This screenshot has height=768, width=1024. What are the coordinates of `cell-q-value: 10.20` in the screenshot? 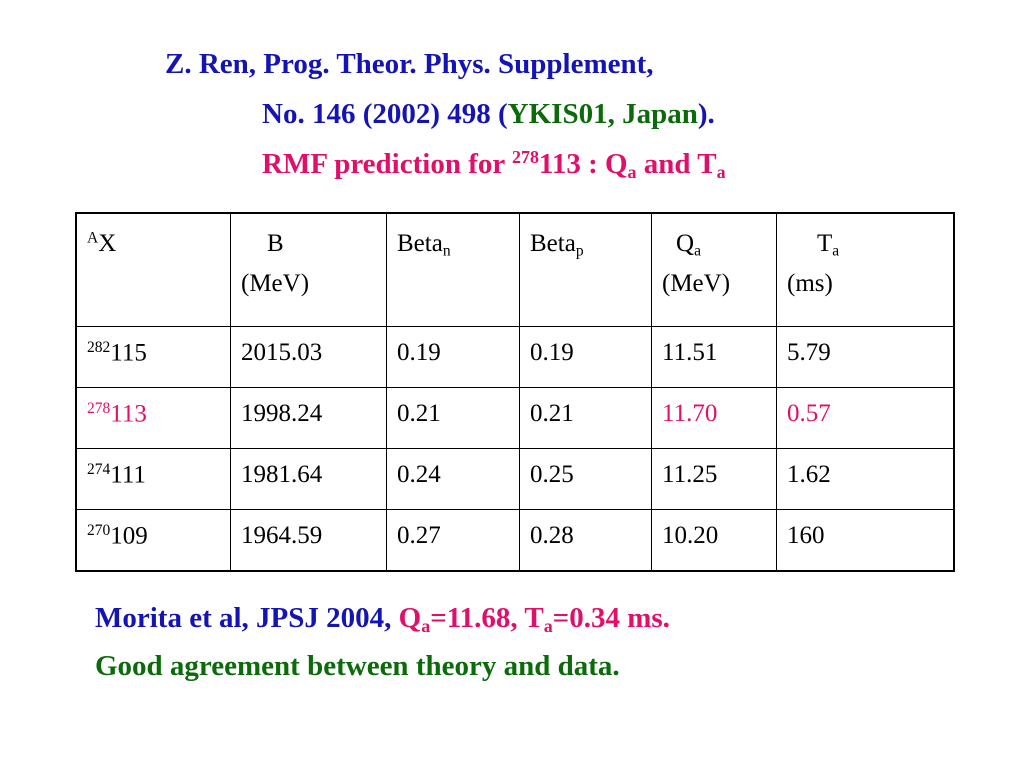 It's located at (714, 540).